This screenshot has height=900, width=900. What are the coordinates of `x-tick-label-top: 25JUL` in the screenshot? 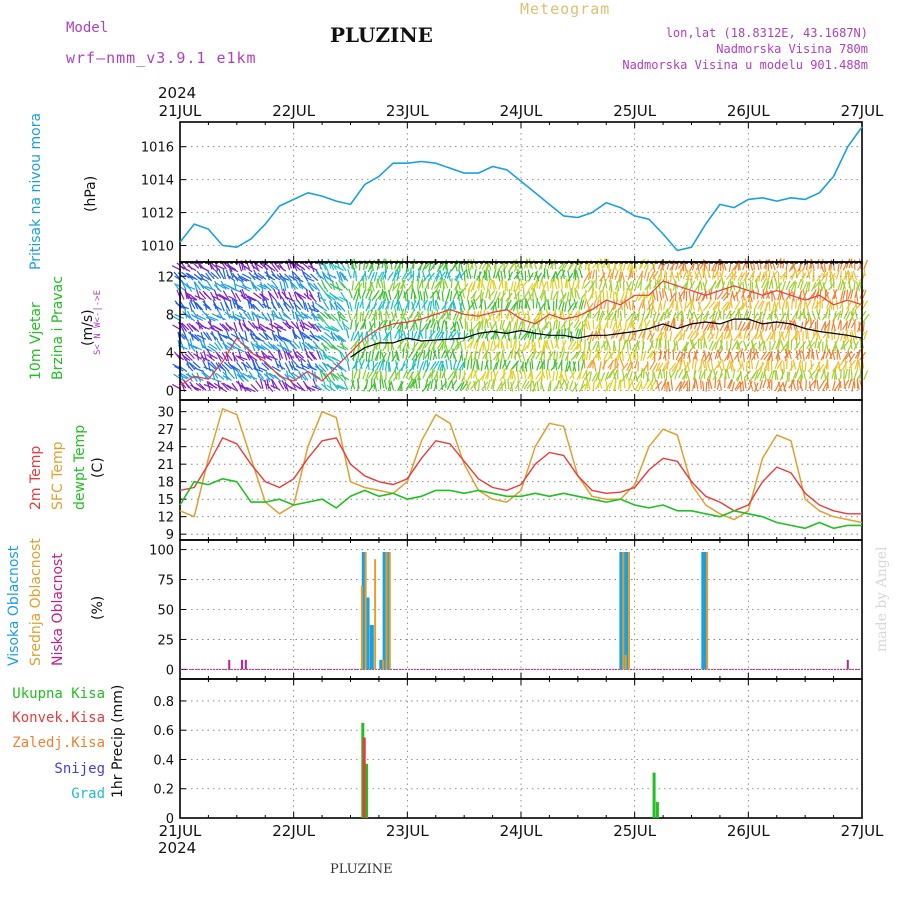 It's located at (634, 111).